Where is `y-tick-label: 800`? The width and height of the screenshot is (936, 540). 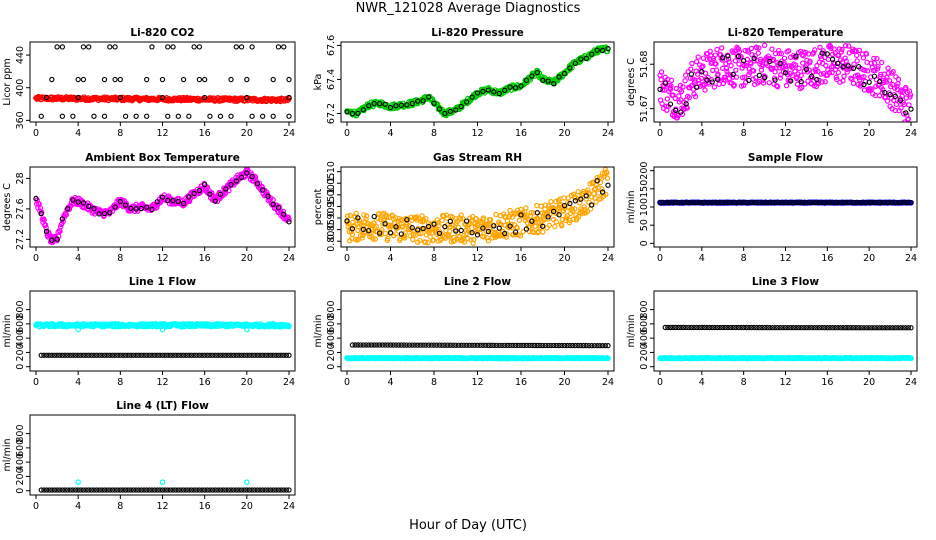 y-tick-label: 800 is located at coordinates (20, 434).